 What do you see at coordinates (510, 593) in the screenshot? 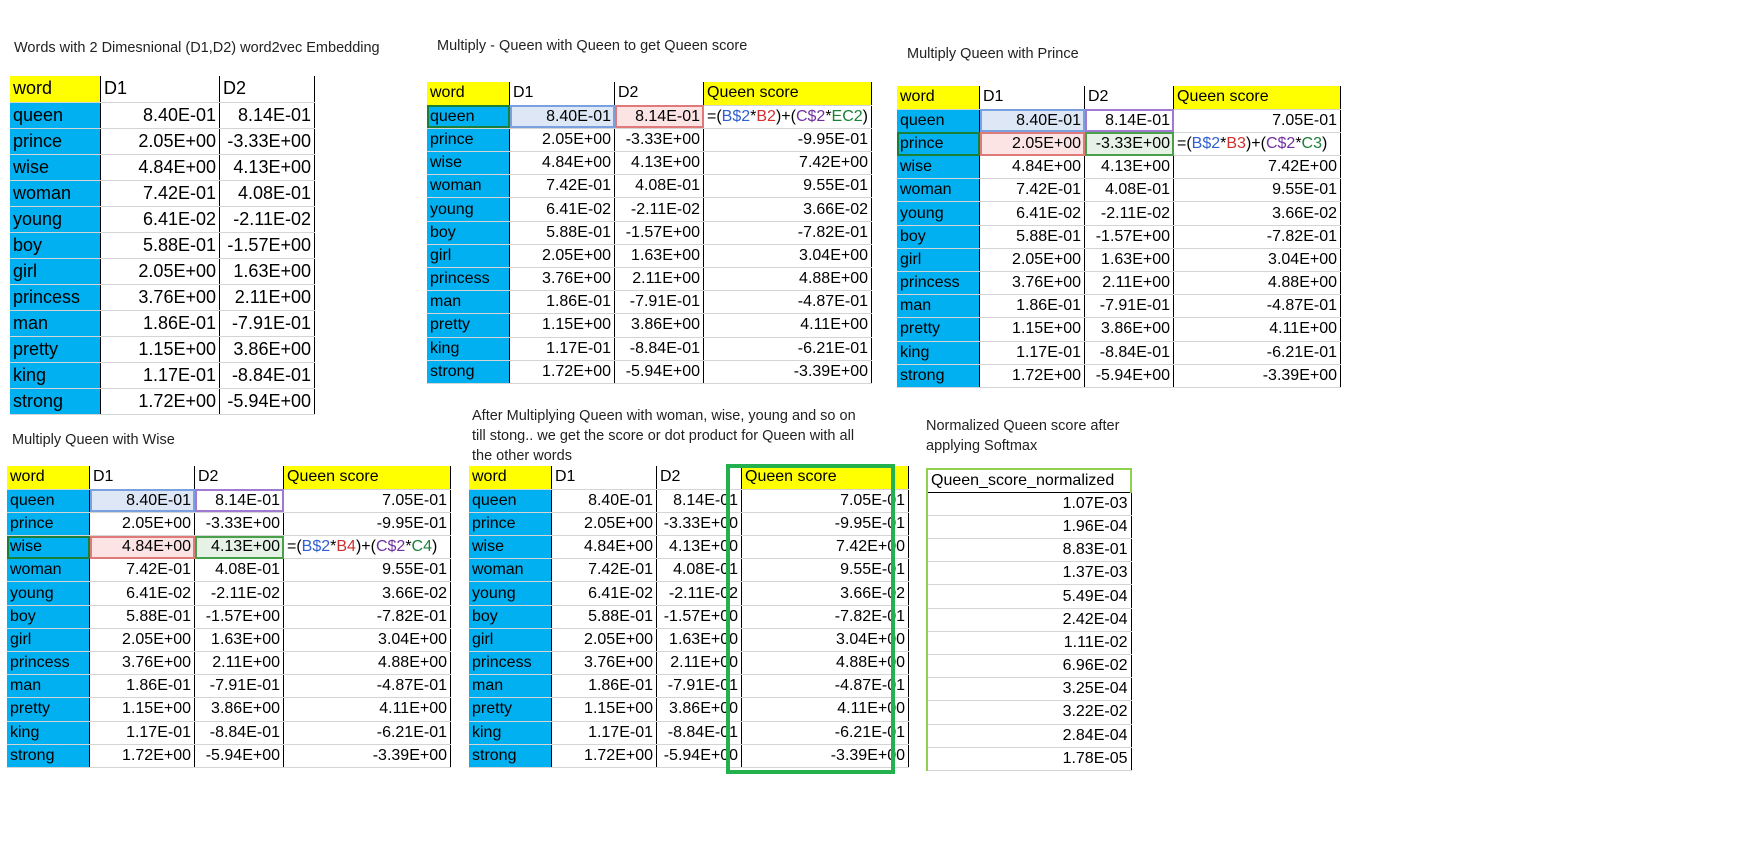
I see `word-cell: young` at bounding box center [510, 593].